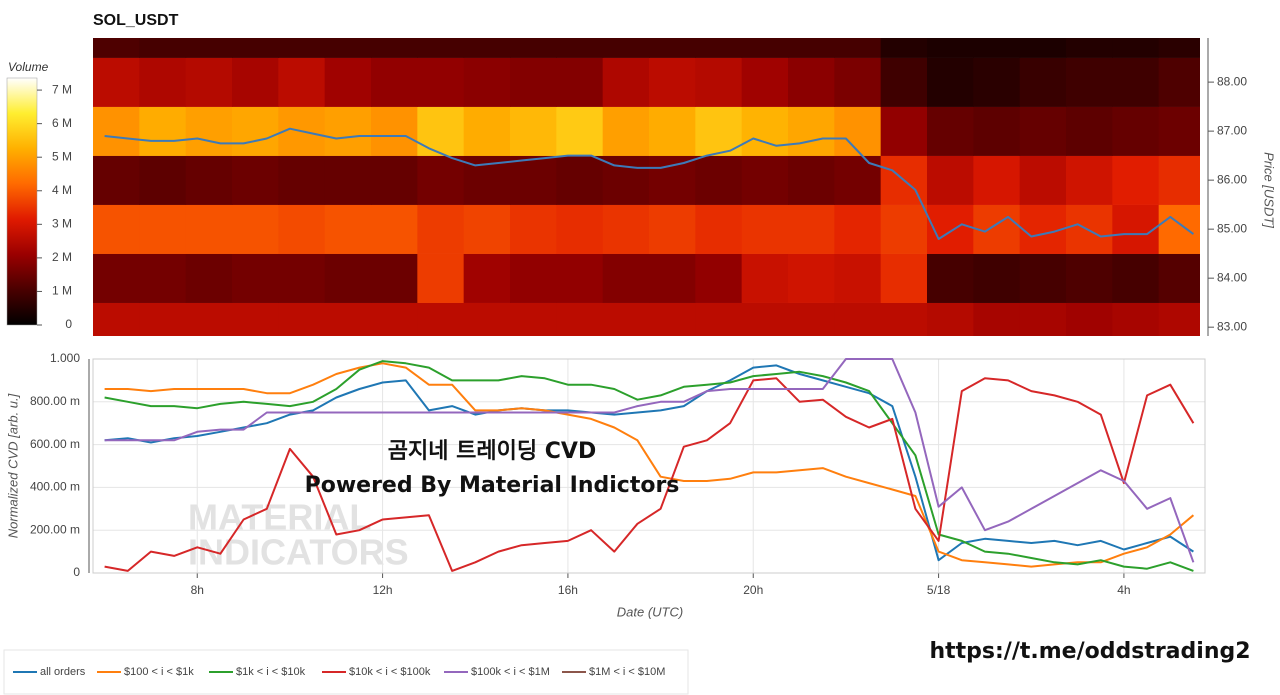 This screenshot has width=1280, height=695. Describe the element at coordinates (62, 190) in the screenshot. I see `colorbar-tick-label: 4 M` at that location.